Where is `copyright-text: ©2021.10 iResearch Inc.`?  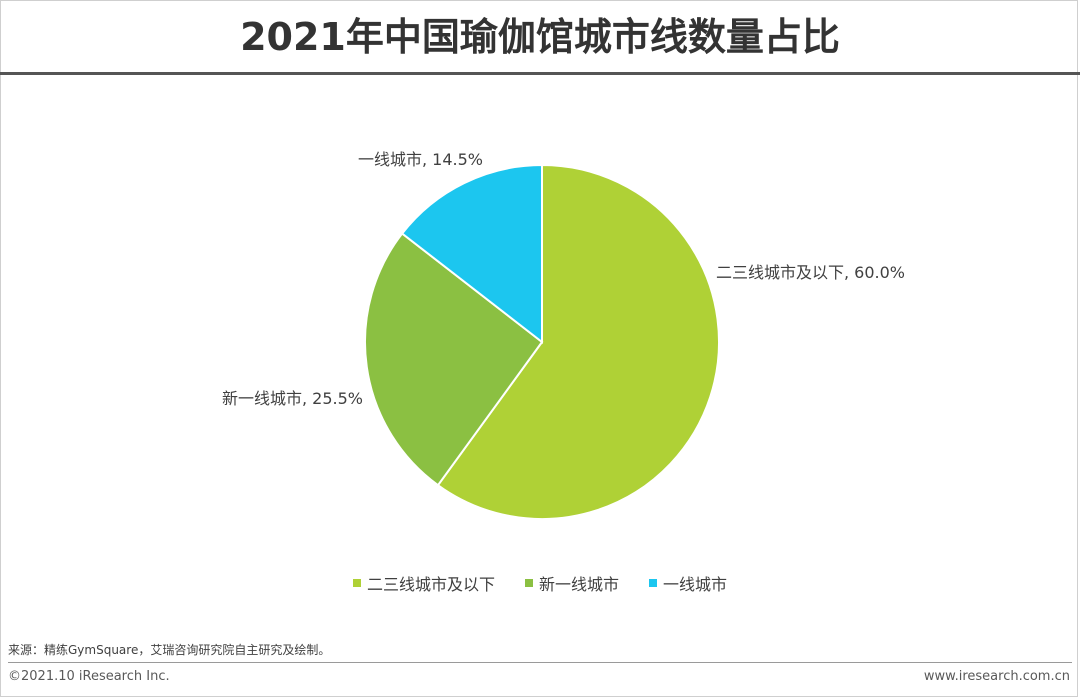 copyright-text: ©2021.10 iResearch Inc. is located at coordinates (89, 676).